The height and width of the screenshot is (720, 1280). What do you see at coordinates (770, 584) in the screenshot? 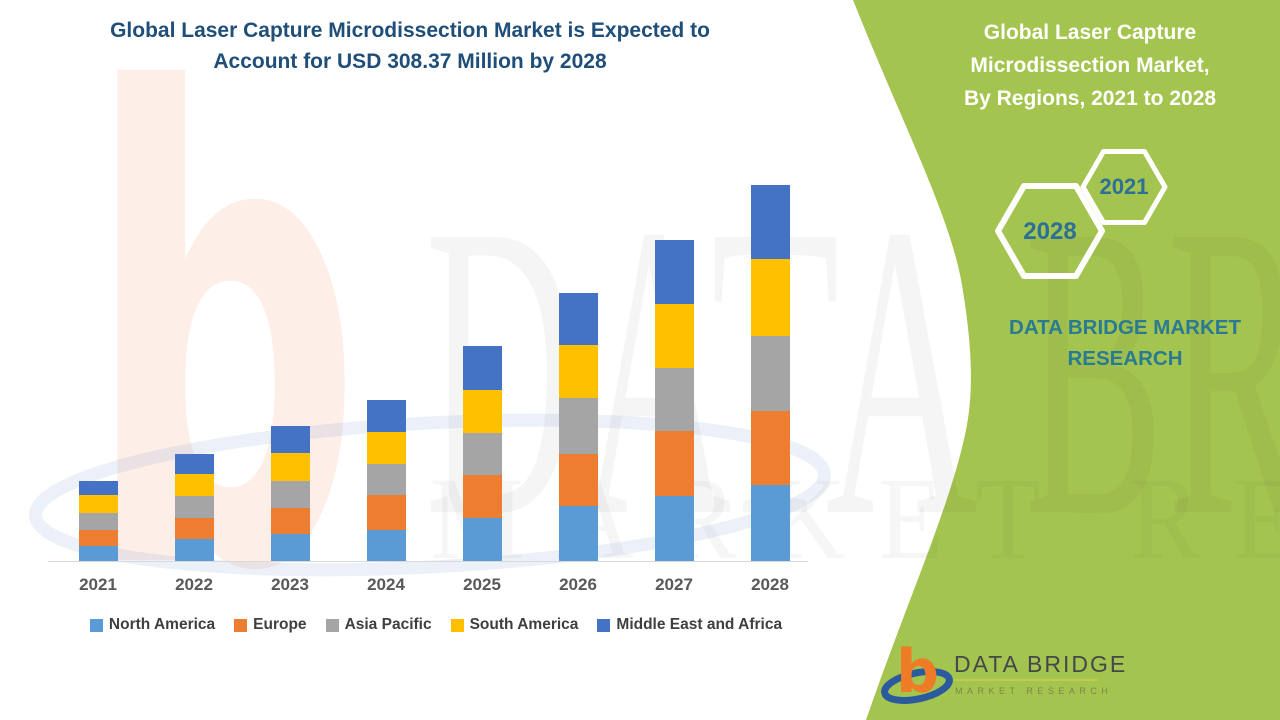
I see `x-axis-label-2028: 2028` at bounding box center [770, 584].